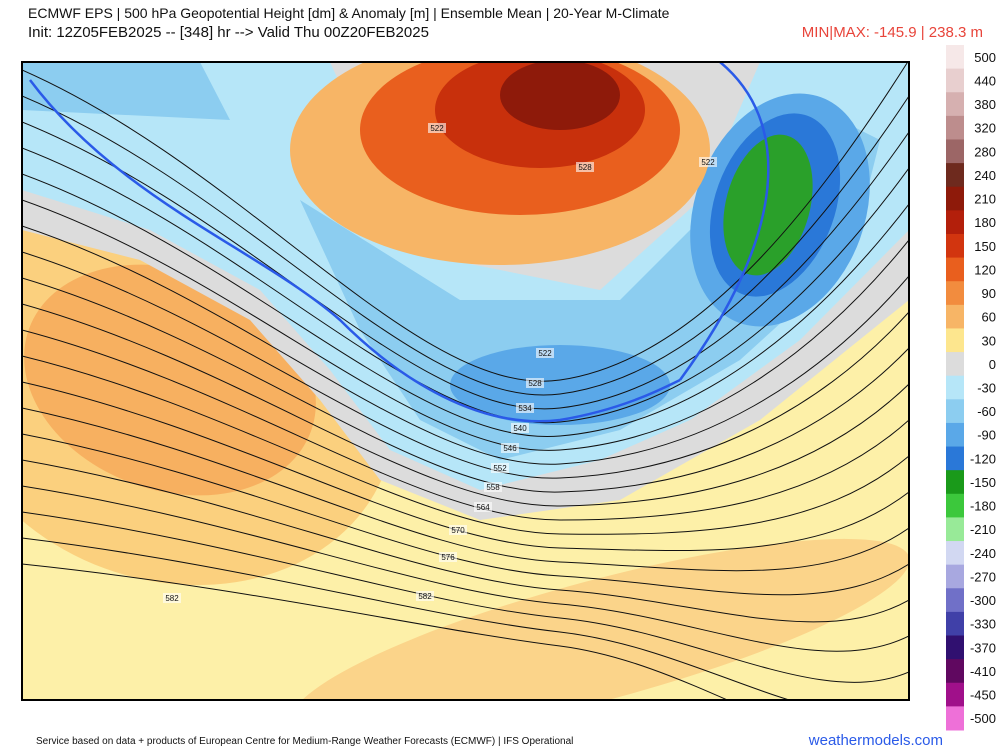  What do you see at coordinates (983, 671) in the screenshot?
I see `colorbar-label: -410` at bounding box center [983, 671].